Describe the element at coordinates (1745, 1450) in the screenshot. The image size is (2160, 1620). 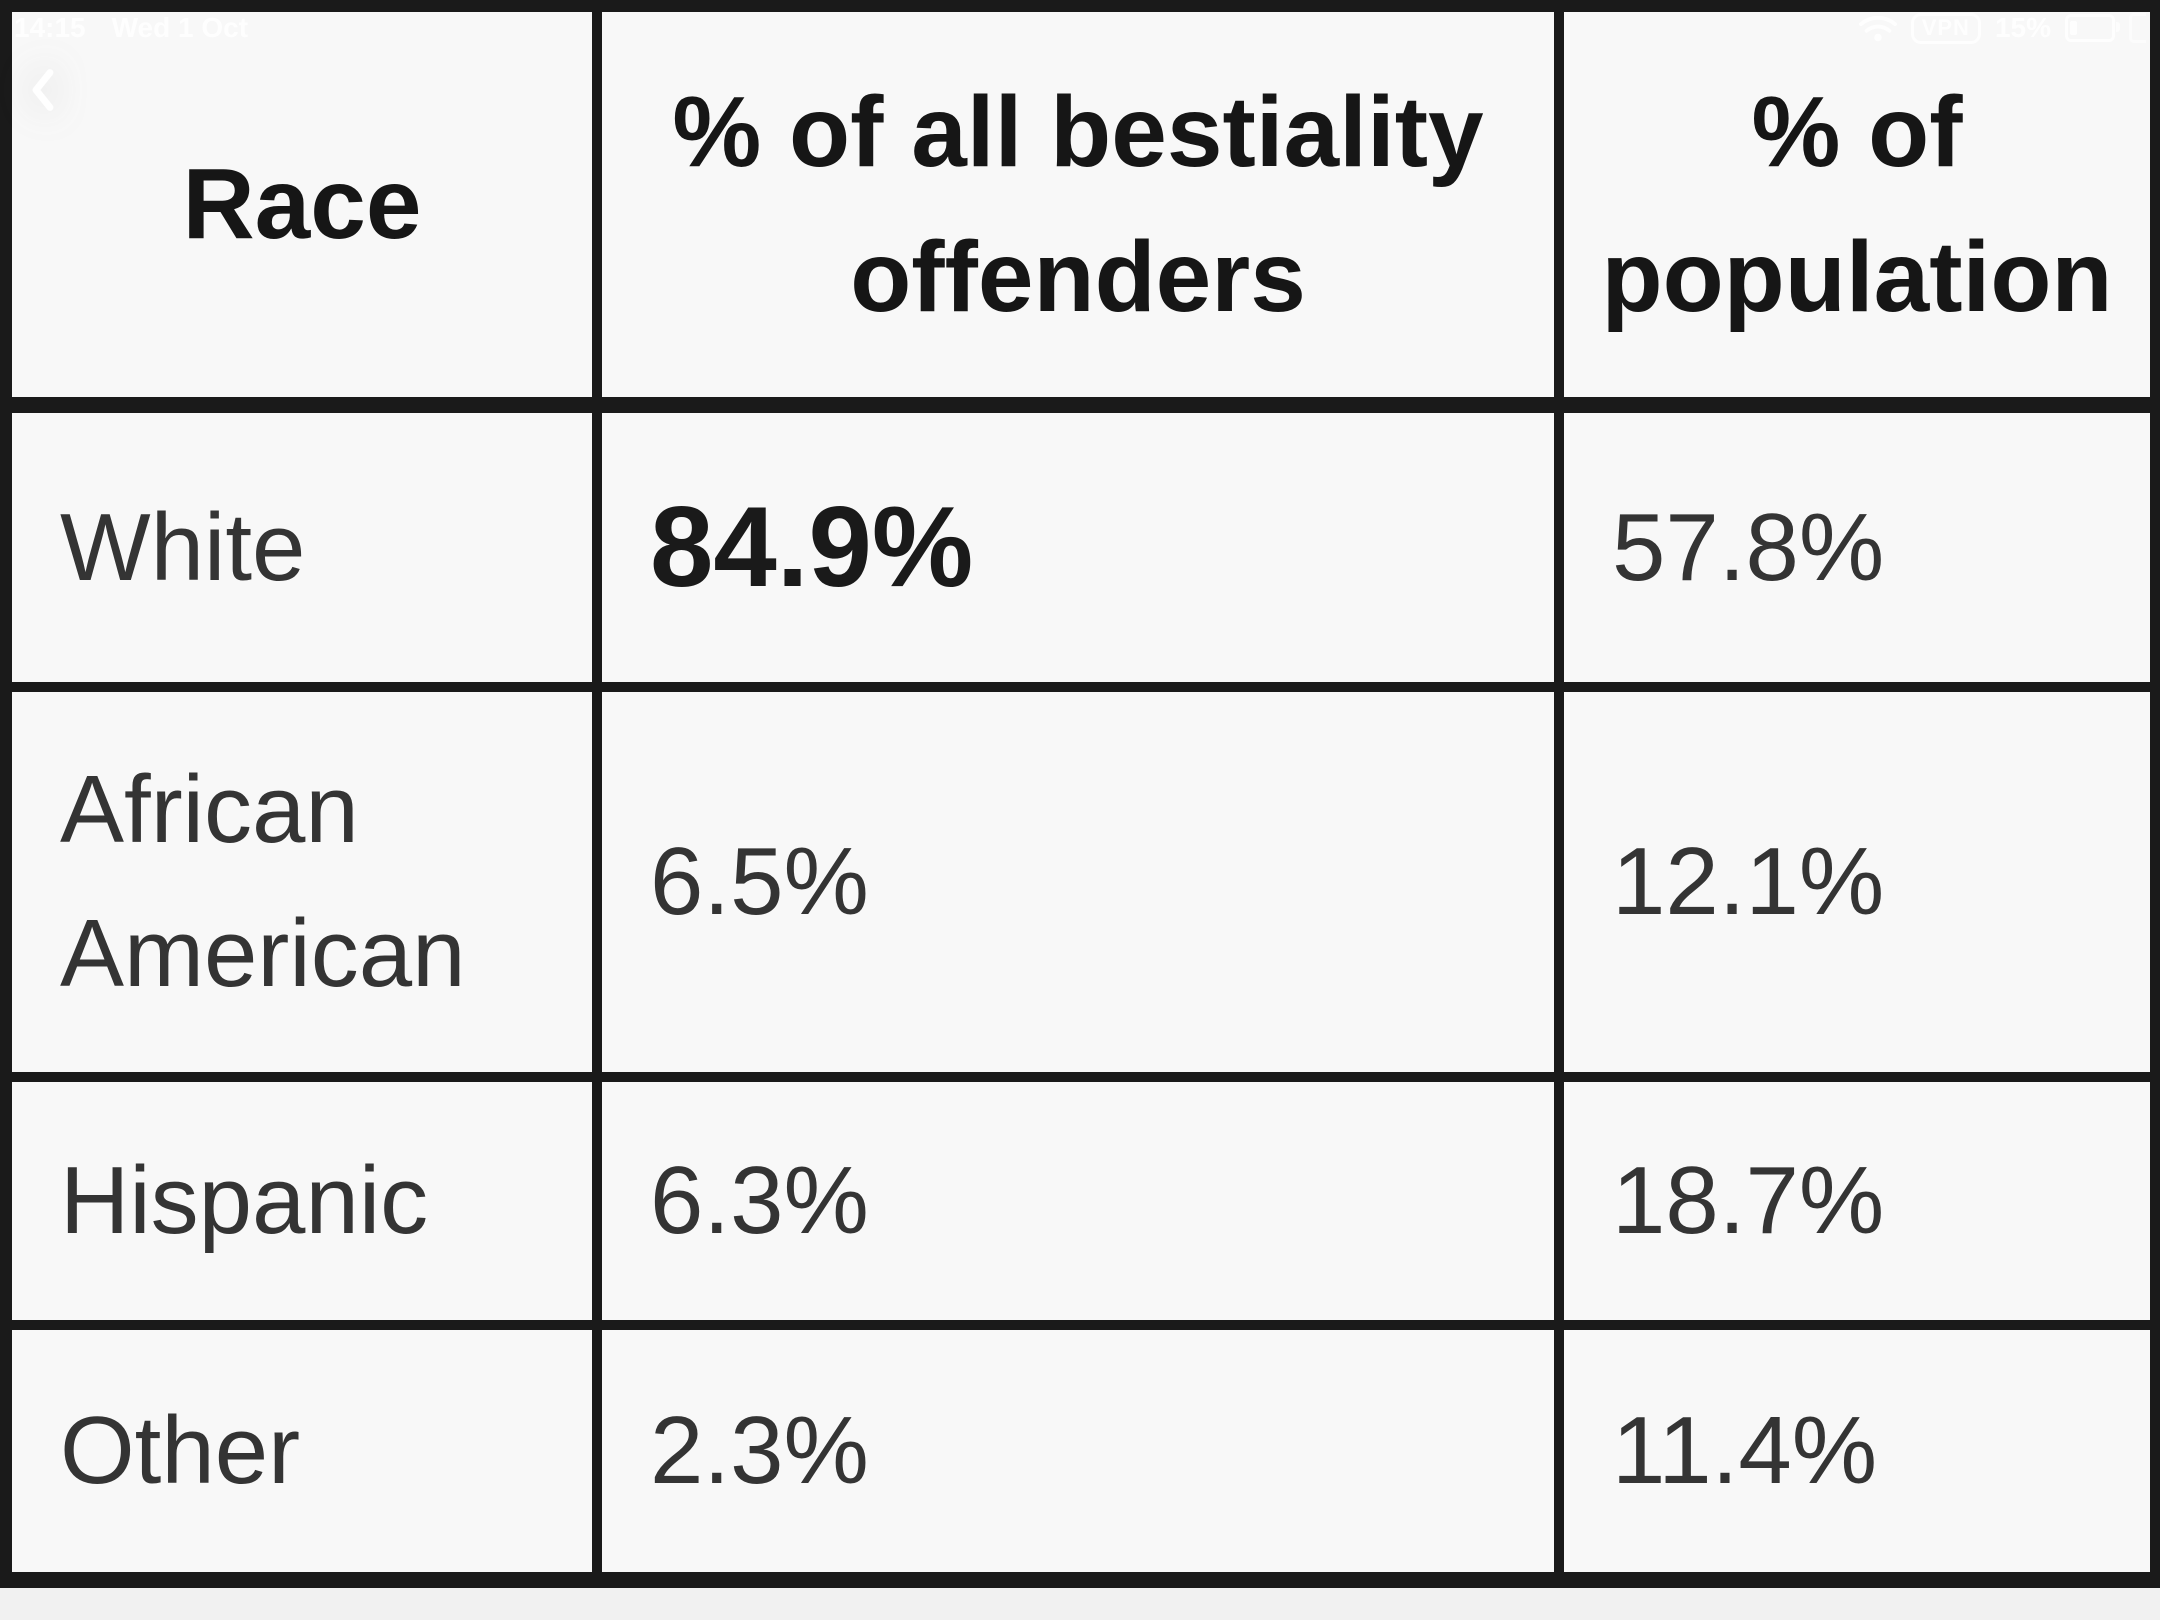
I see `cell-population-other: 11.4%` at that location.